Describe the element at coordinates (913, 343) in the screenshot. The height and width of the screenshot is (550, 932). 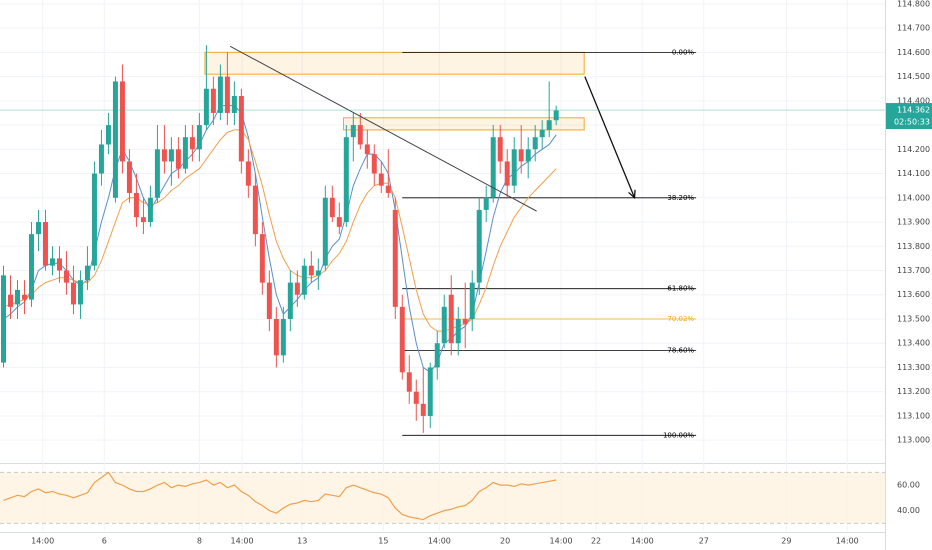
I see `y-tick-label: 113.400` at that location.